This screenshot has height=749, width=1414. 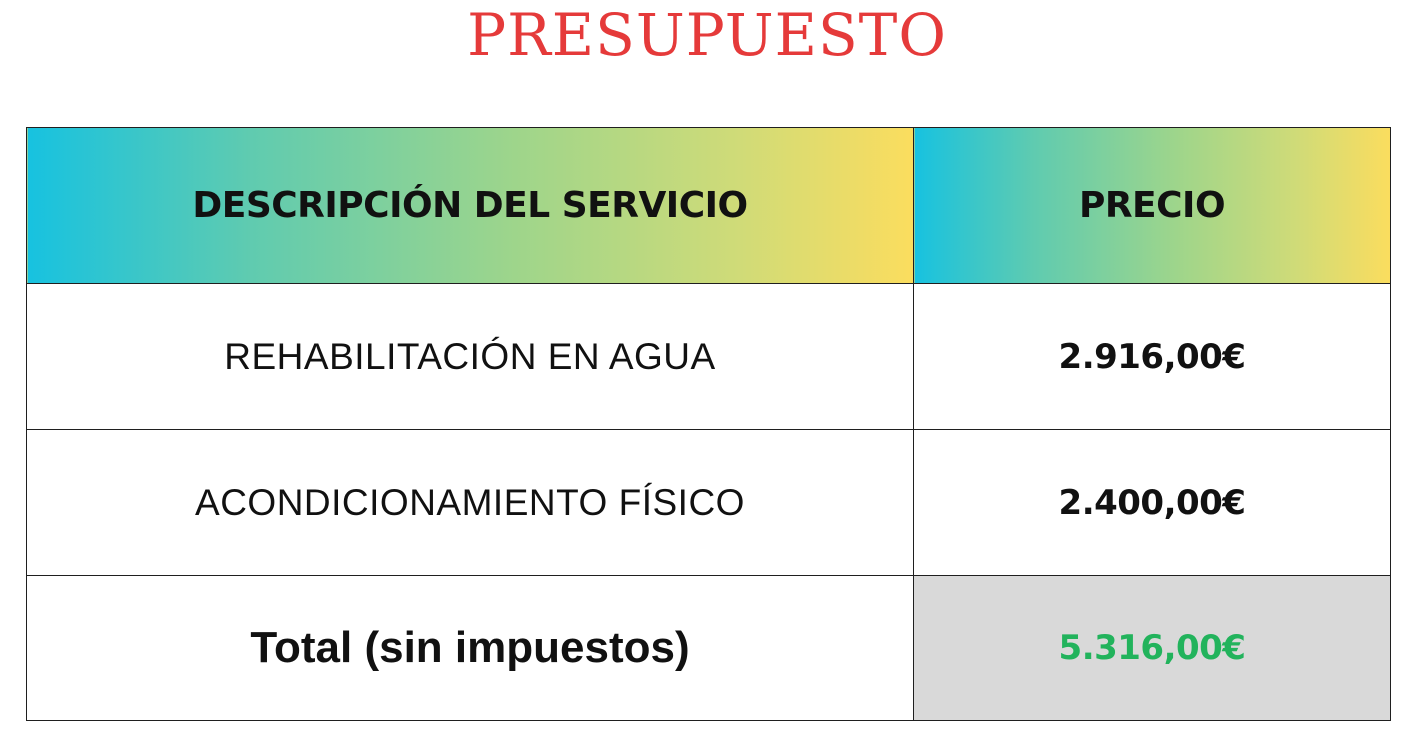 What do you see at coordinates (707, 35) in the screenshot?
I see `page-title: PRESUPUESTO` at bounding box center [707, 35].